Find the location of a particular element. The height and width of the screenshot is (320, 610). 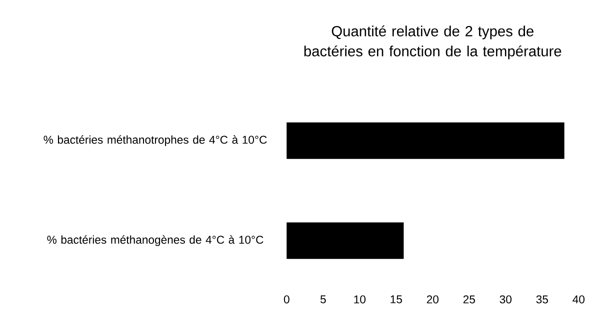

x-tick-label: 10 is located at coordinates (360, 299).